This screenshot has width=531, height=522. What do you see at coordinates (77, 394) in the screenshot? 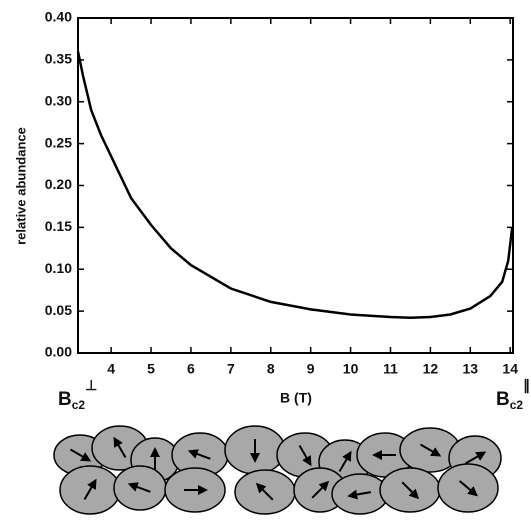
I see `annotation: Bc2 ⊥` at bounding box center [77, 394].